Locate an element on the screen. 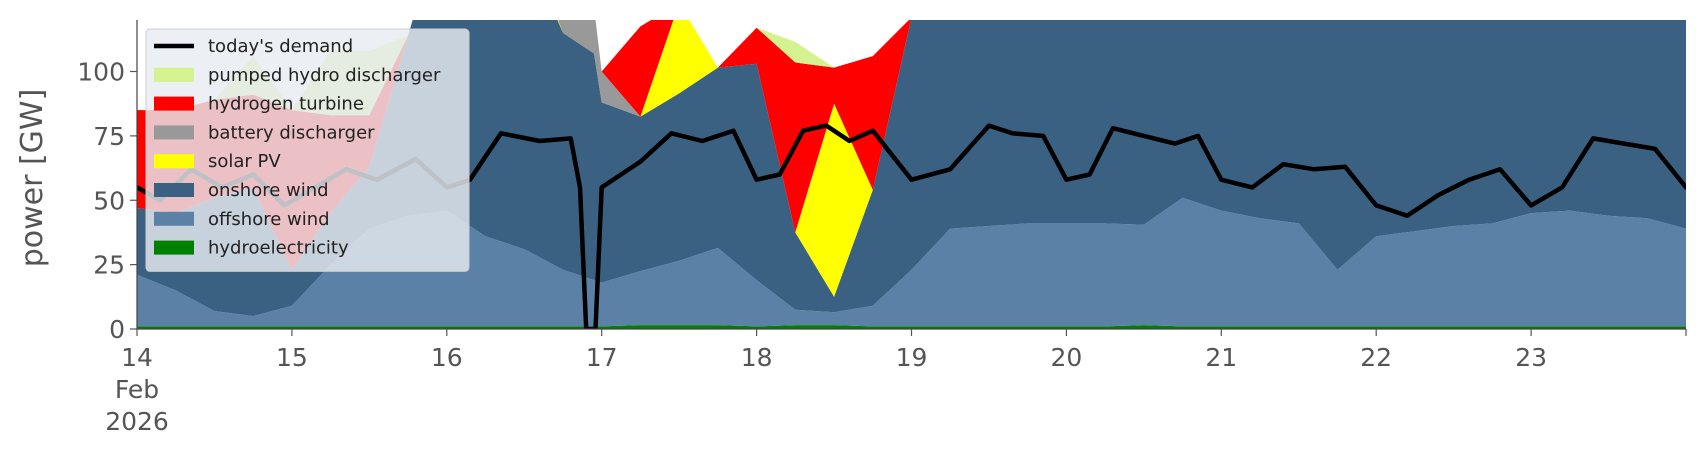  legend-box is located at coordinates (307, 150).